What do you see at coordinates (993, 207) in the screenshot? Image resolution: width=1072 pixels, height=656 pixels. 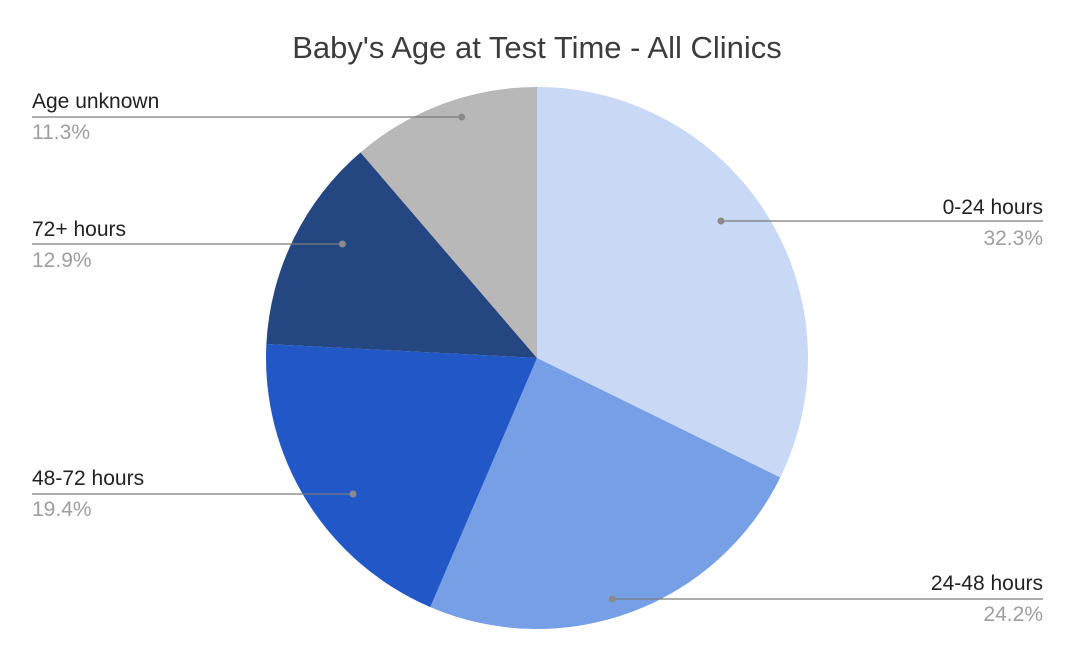 I see `slice-label-0-24-hours: 0-24 hours` at bounding box center [993, 207].